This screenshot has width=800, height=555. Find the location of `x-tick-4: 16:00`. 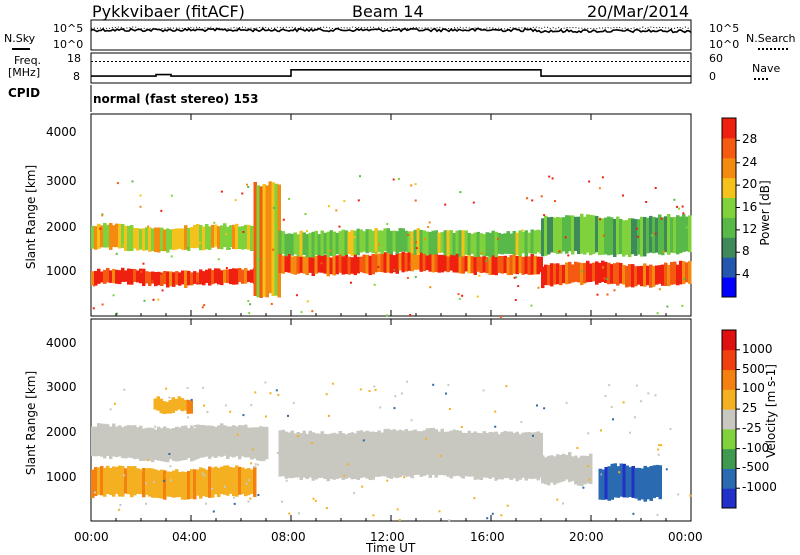

x-tick-4: 16:00 is located at coordinates (487, 537).